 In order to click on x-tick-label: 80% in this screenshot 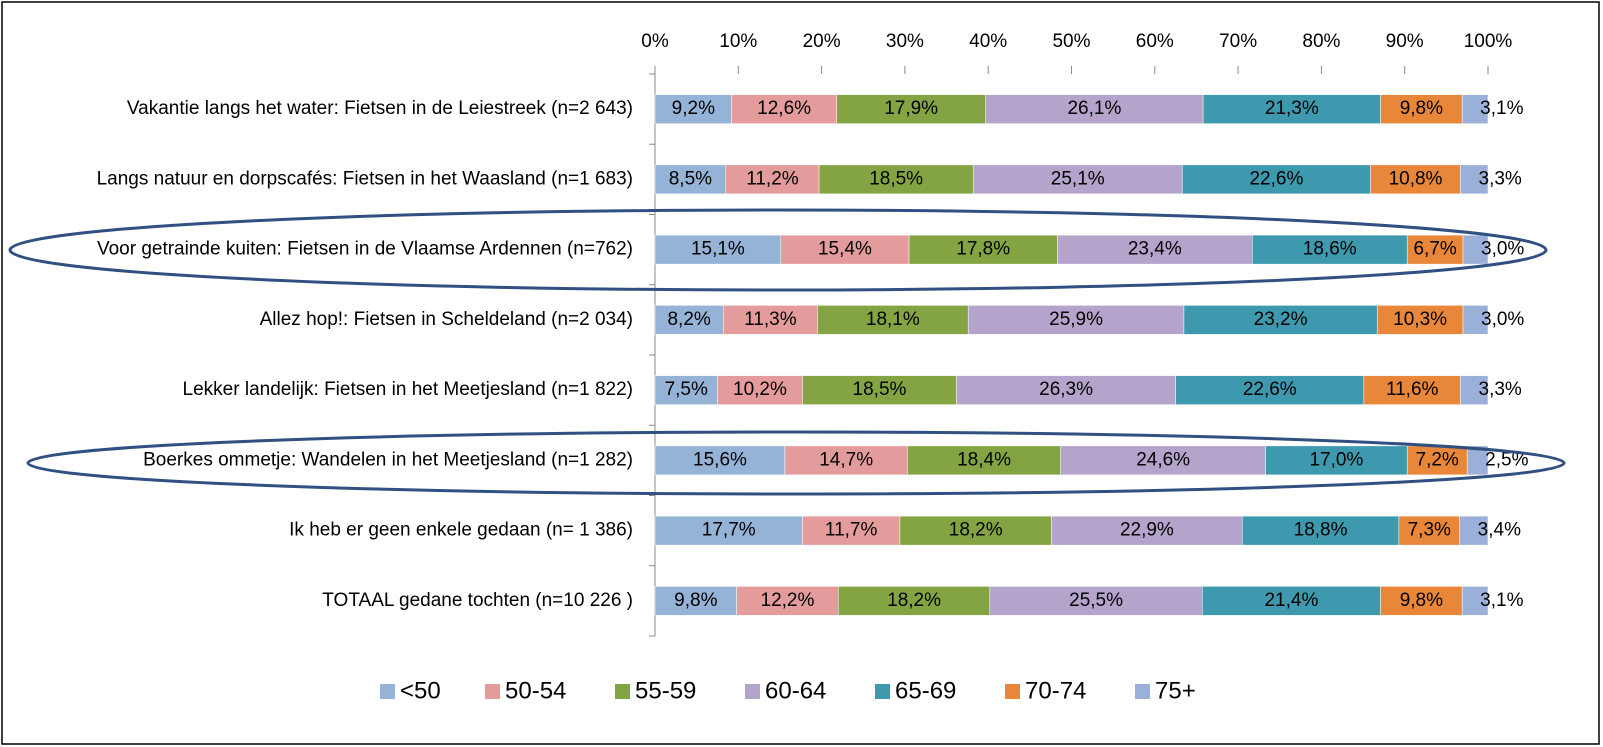, I will do `click(1321, 41)`.